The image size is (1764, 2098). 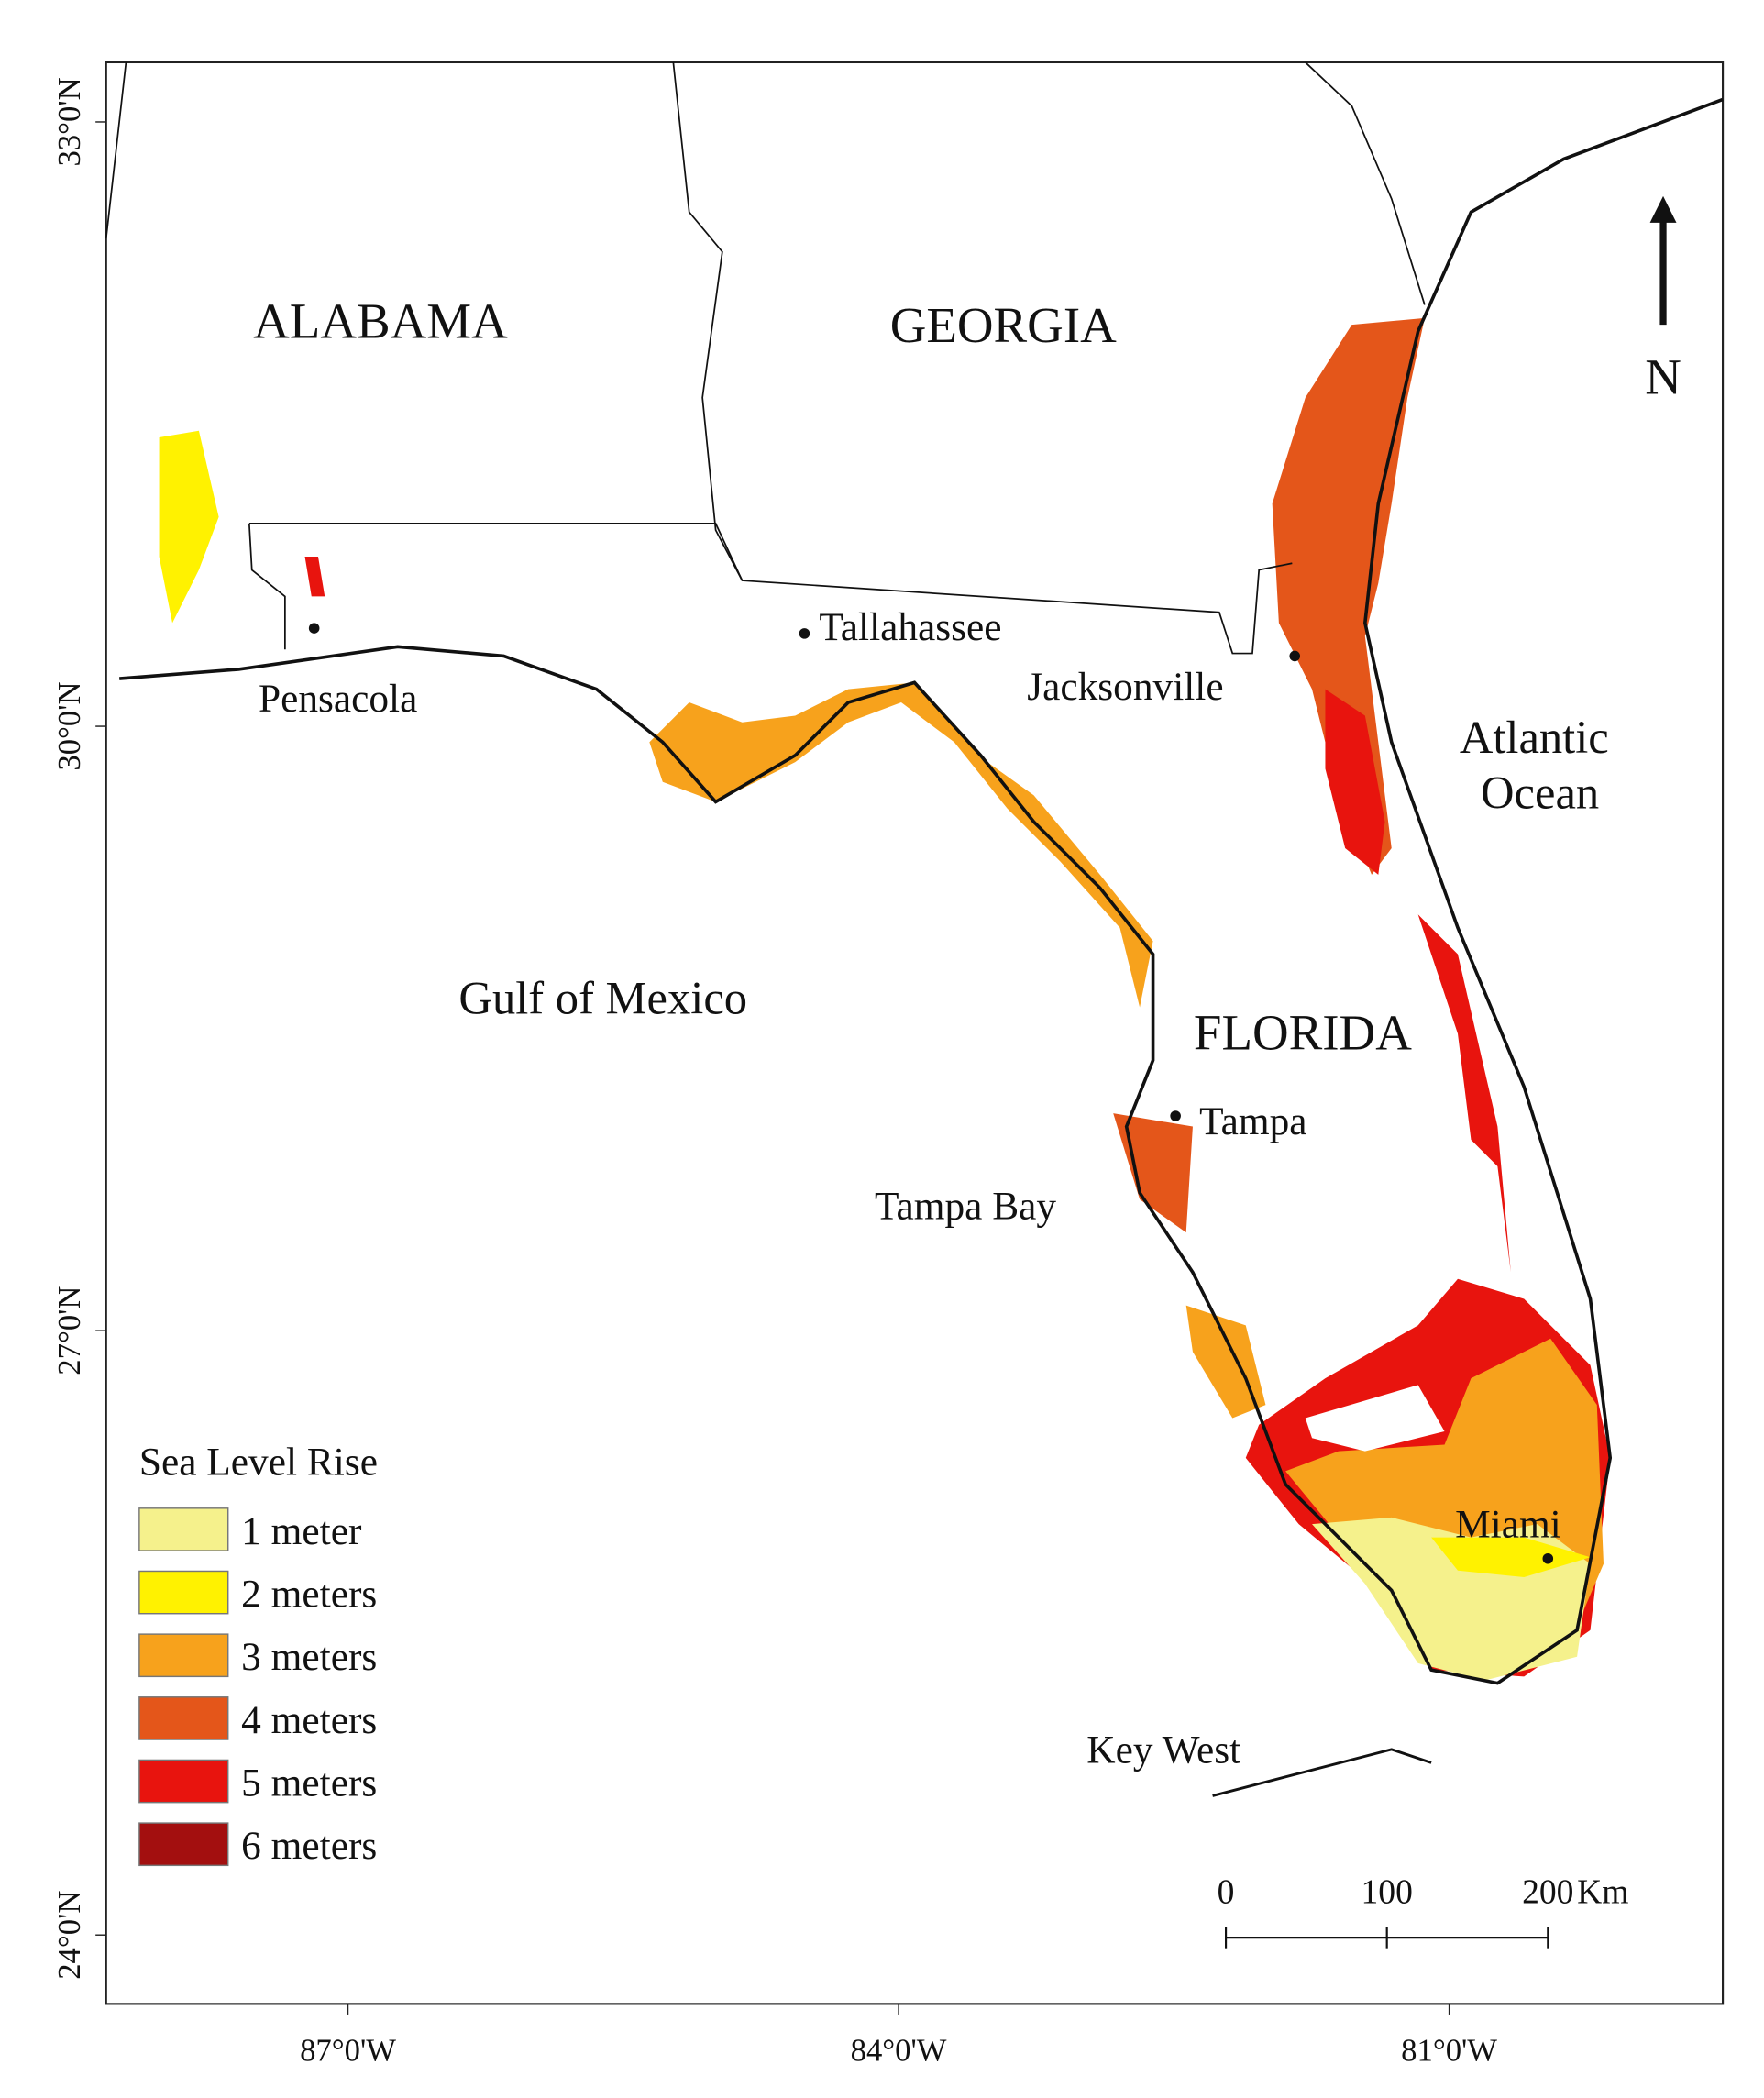 What do you see at coordinates (309, 1657) in the screenshot?
I see `legend-label: 3 meters` at bounding box center [309, 1657].